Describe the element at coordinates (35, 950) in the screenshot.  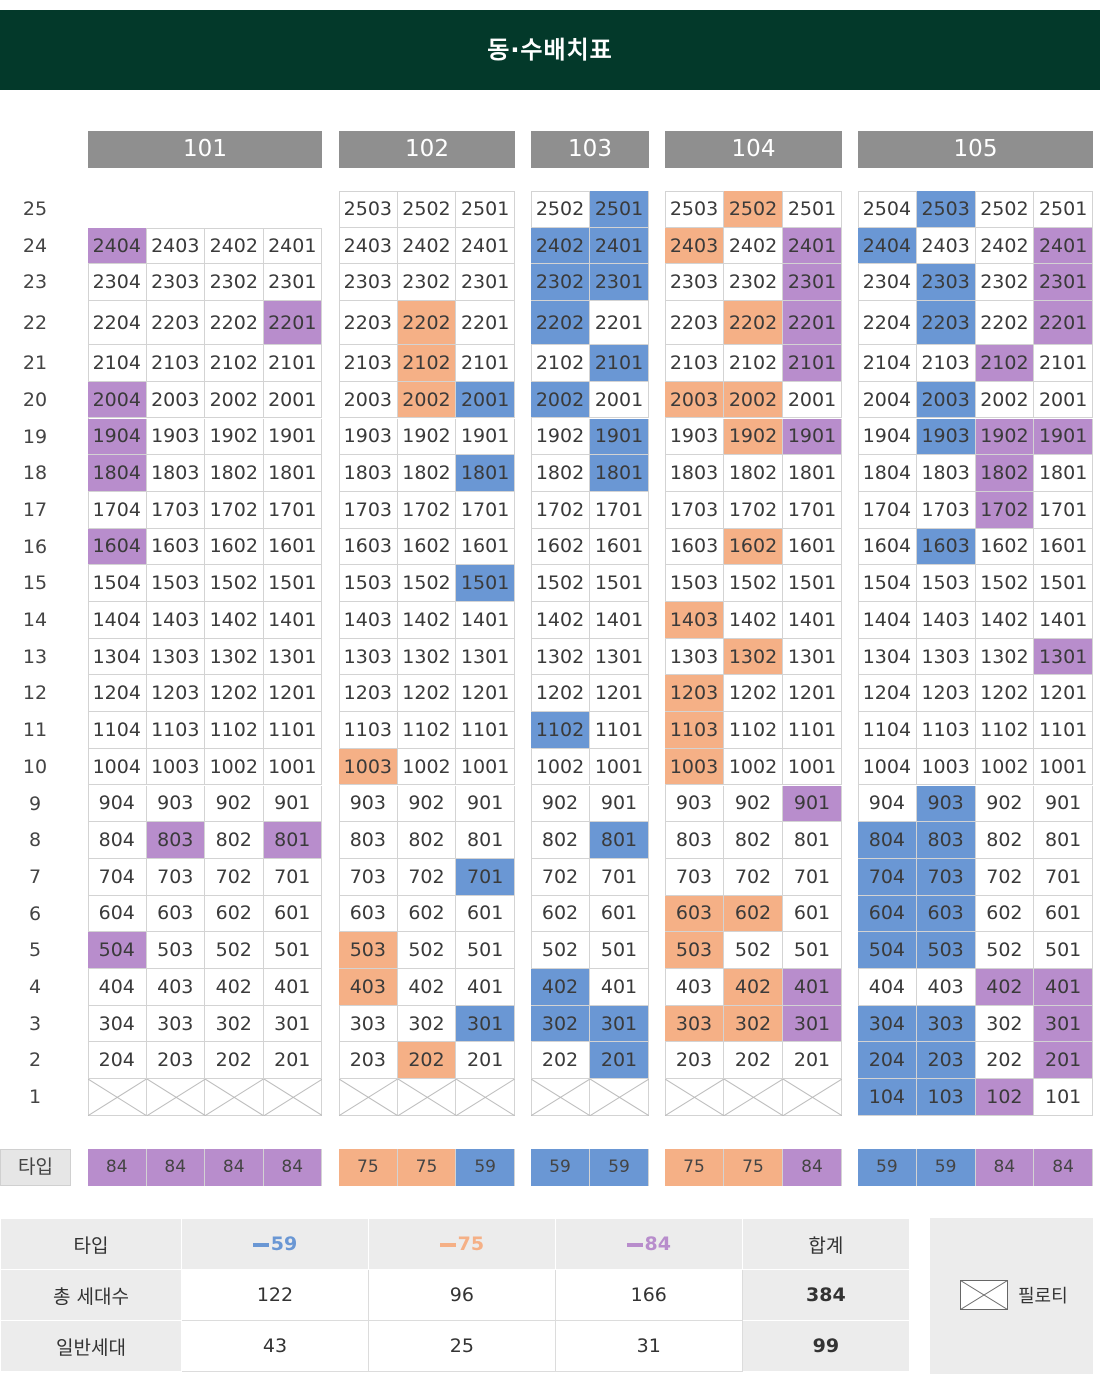
I see `floor-label: 5` at that location.